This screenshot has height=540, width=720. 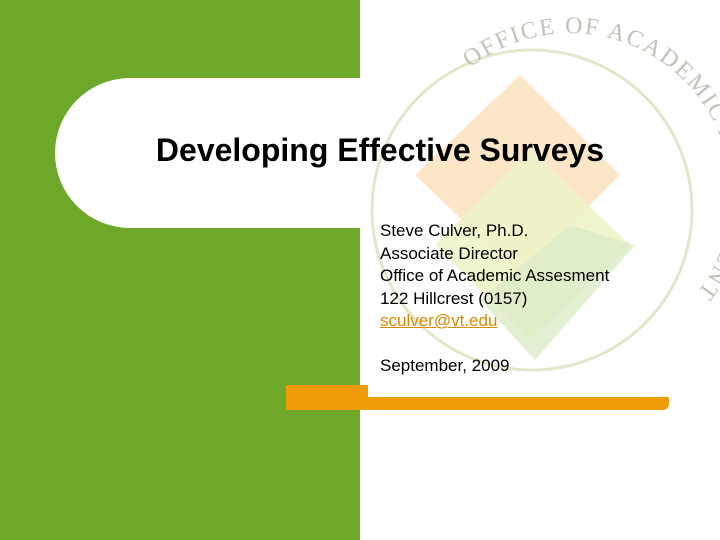 What do you see at coordinates (517, 403) in the screenshot?
I see `orange-underline-bar` at bounding box center [517, 403].